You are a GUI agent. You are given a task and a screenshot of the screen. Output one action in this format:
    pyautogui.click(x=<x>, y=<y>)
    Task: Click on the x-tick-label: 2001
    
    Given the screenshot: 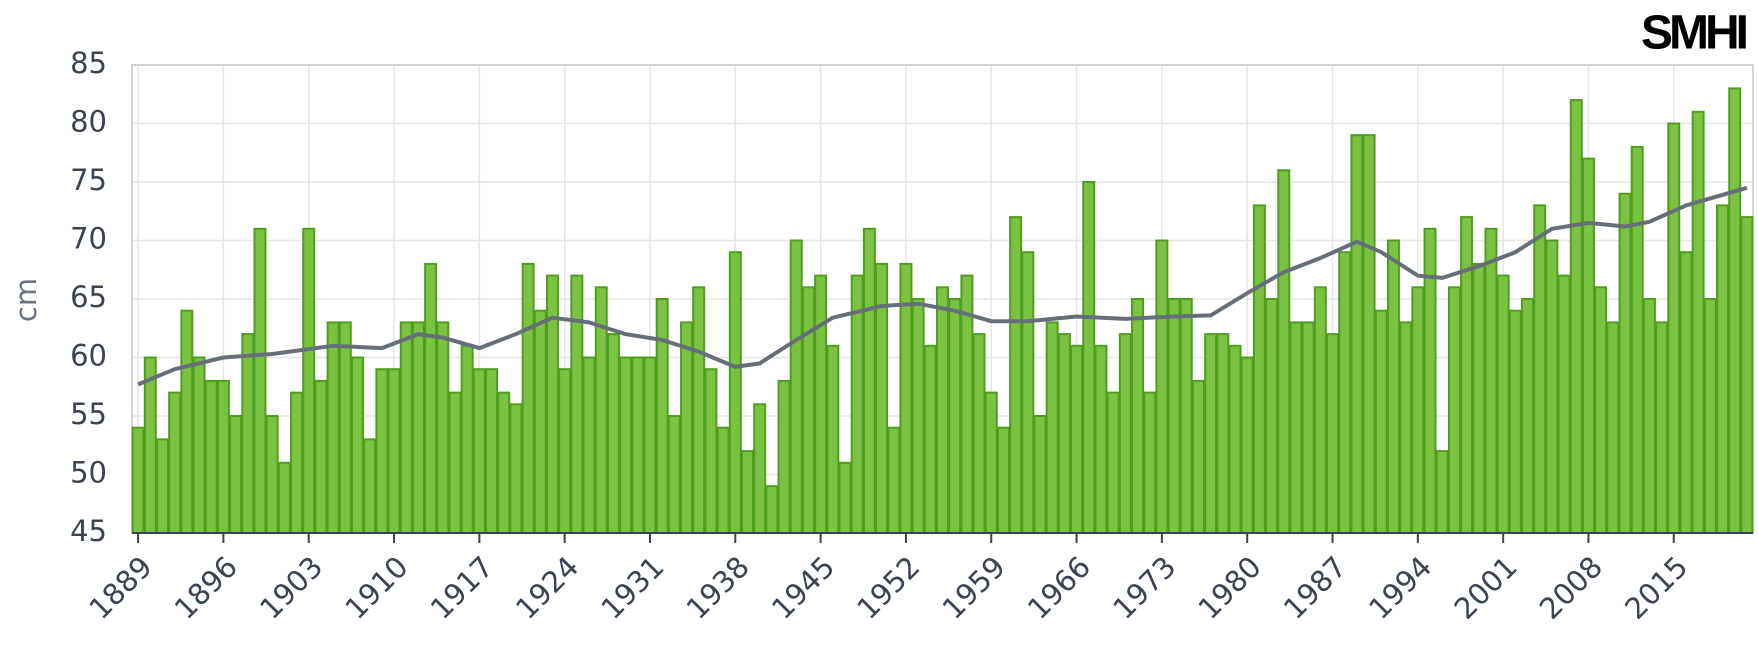 What is the action you would take?
    pyautogui.click(x=1486, y=588)
    